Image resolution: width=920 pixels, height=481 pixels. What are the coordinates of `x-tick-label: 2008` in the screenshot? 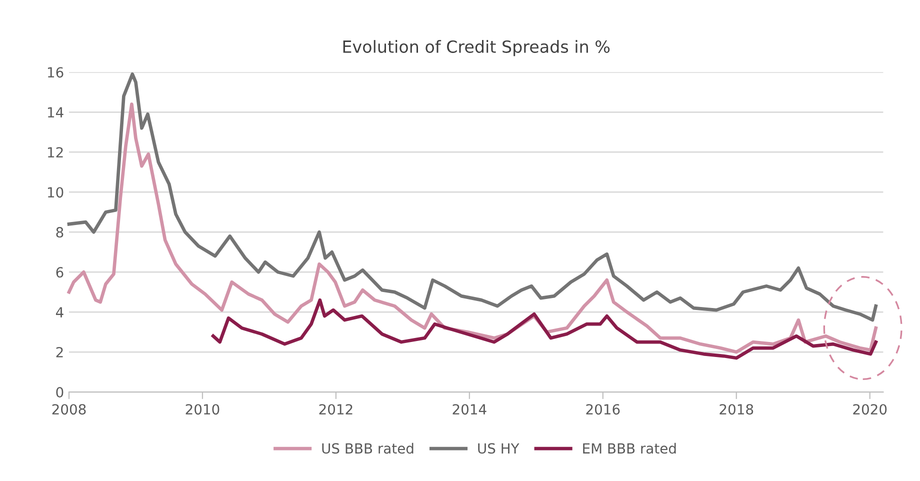 It's located at (69, 409).